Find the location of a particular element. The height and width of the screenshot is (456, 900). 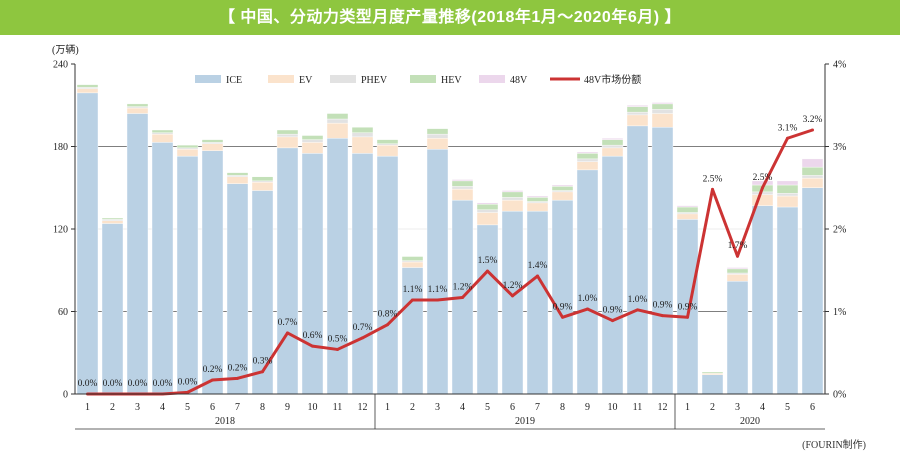

data-label-1: 0.0% is located at coordinates (113, 384).